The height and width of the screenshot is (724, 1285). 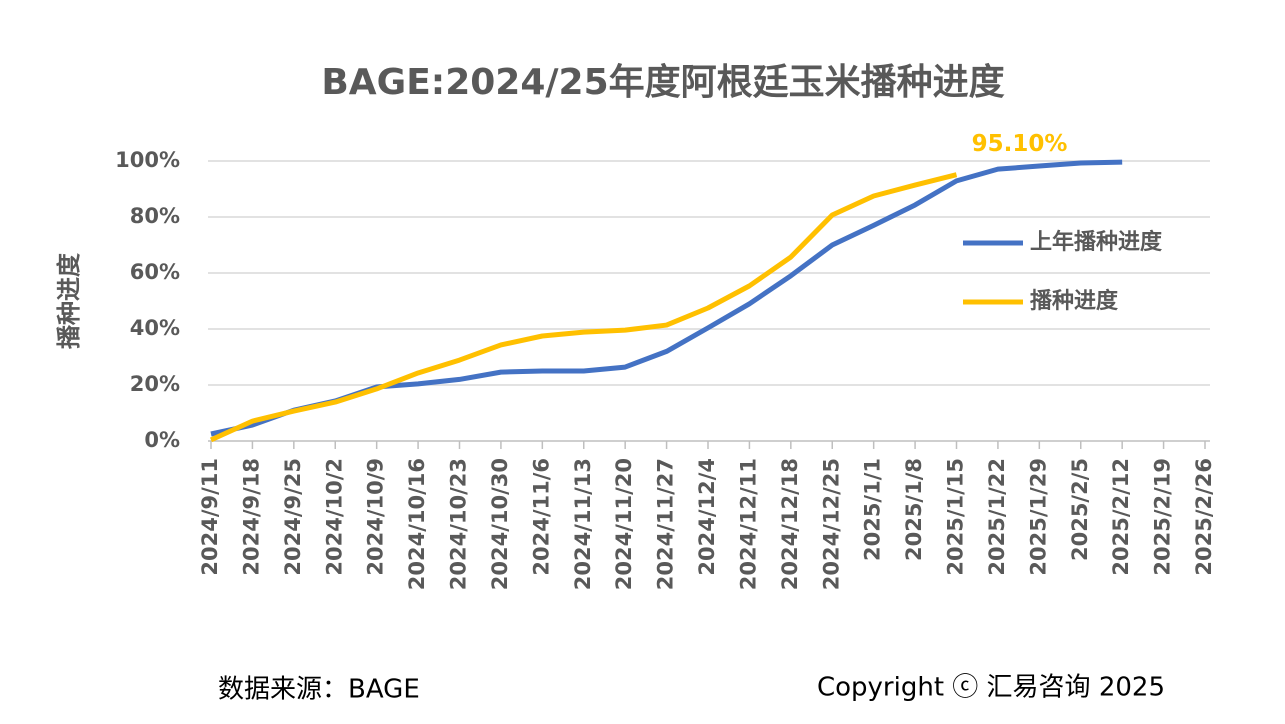 I want to click on x-tick-label: 2024/11/6, so click(x=541, y=517).